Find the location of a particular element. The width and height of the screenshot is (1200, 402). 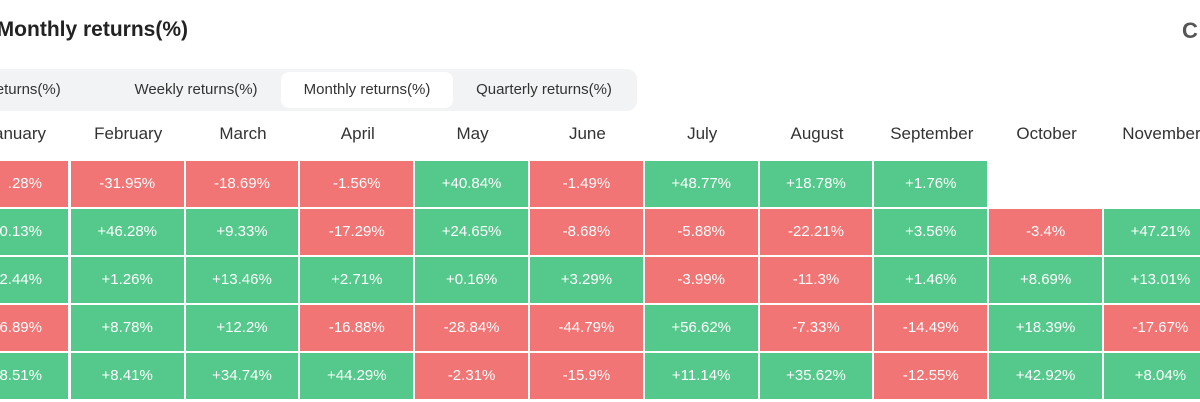

tab: Daily returns(%) is located at coordinates (30, 89).